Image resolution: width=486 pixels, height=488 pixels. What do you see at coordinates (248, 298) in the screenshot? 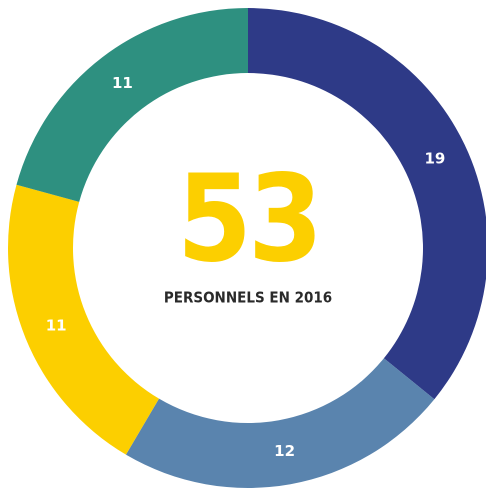
I see `center-label: PERSONNELS EN 2016` at bounding box center [248, 298].